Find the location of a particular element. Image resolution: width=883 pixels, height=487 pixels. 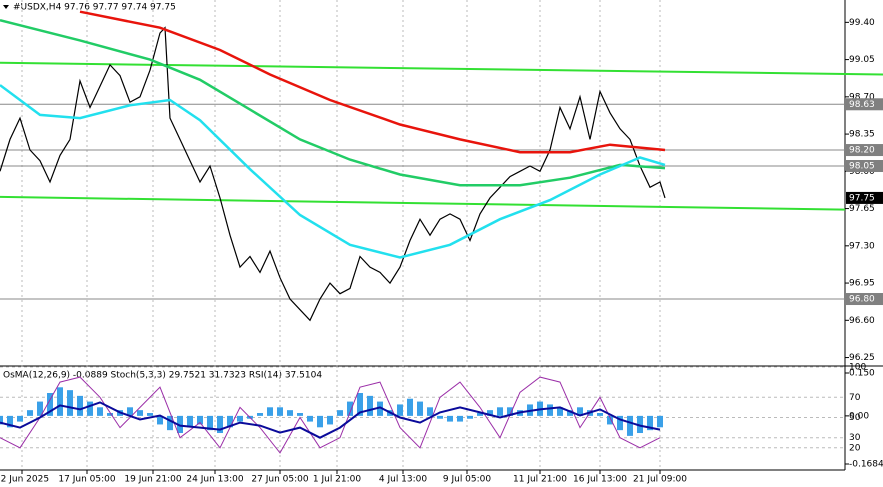

y-tick-label: 99.40 is located at coordinates (862, 23).